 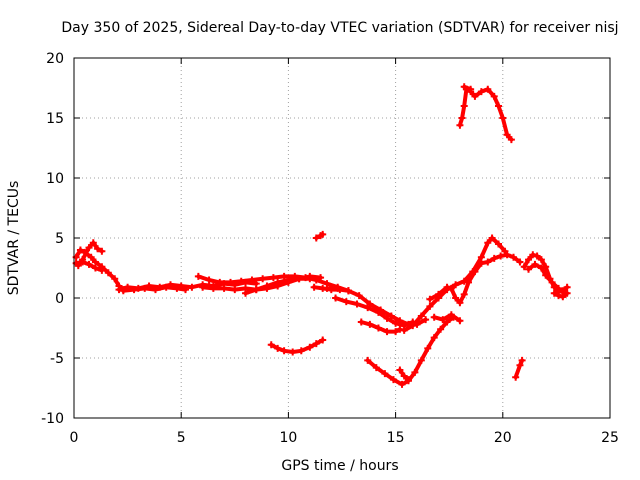 I want to click on x-axis-label: GPS time / hours, so click(x=339, y=466).